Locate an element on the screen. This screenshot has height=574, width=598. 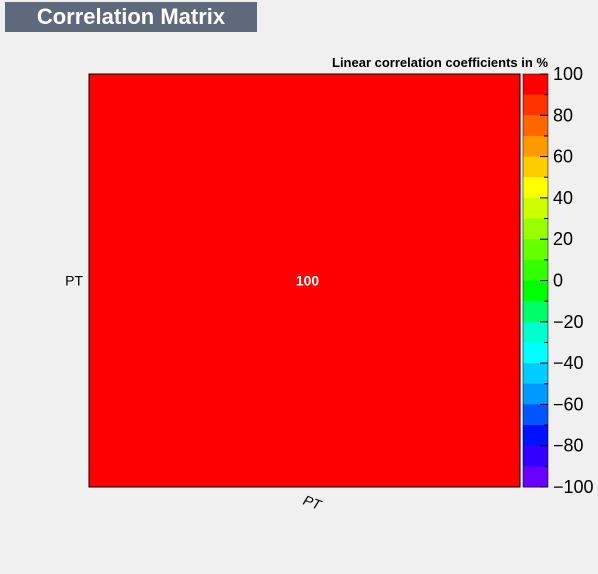
colorbar-tick-label: 0 is located at coordinates (558, 281).